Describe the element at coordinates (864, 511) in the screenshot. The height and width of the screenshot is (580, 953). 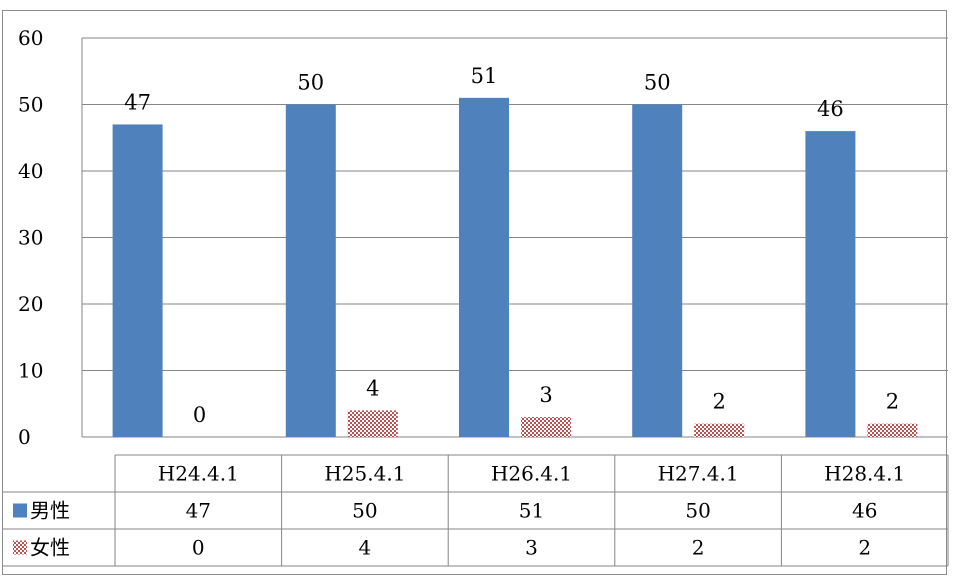
I see `table-cell-value: 46` at that location.